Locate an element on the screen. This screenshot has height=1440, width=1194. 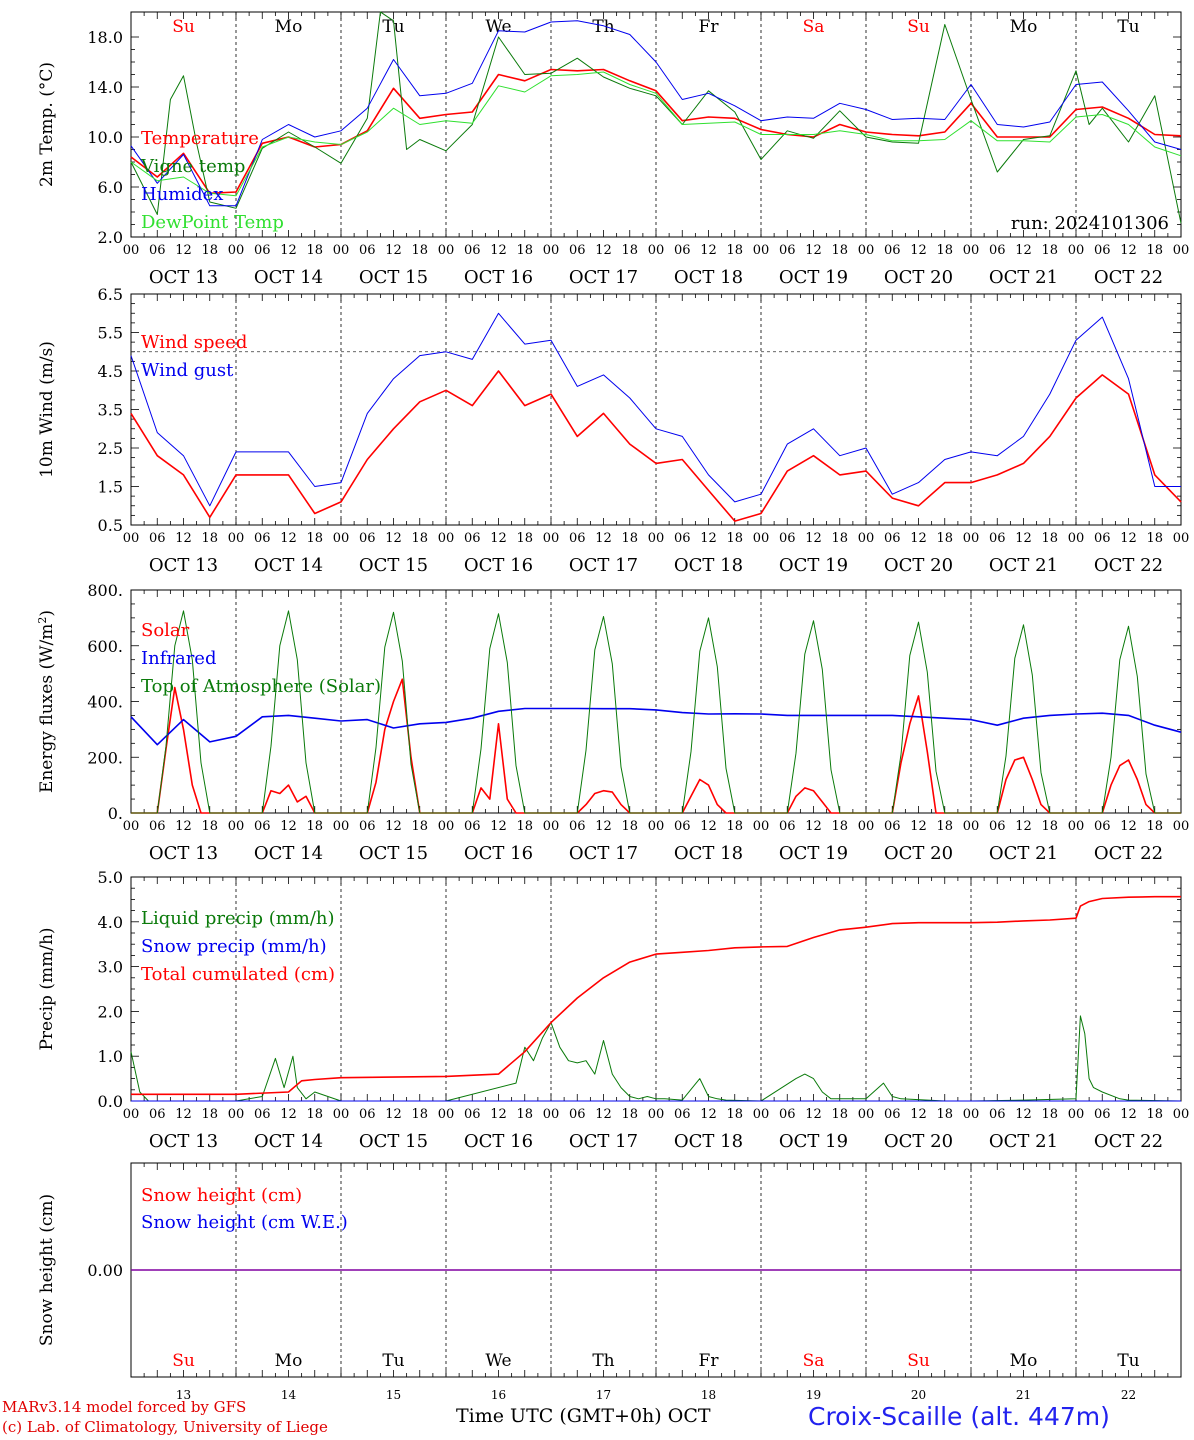
y-tick-label: 18.0 is located at coordinates (105, 37).